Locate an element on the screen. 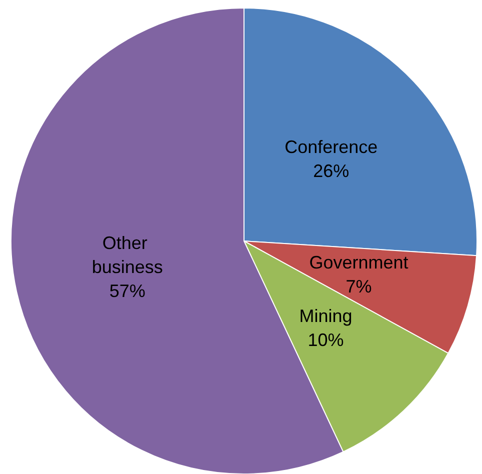 Image resolution: width=482 pixels, height=474 pixels. data-label: 57% is located at coordinates (127, 291).